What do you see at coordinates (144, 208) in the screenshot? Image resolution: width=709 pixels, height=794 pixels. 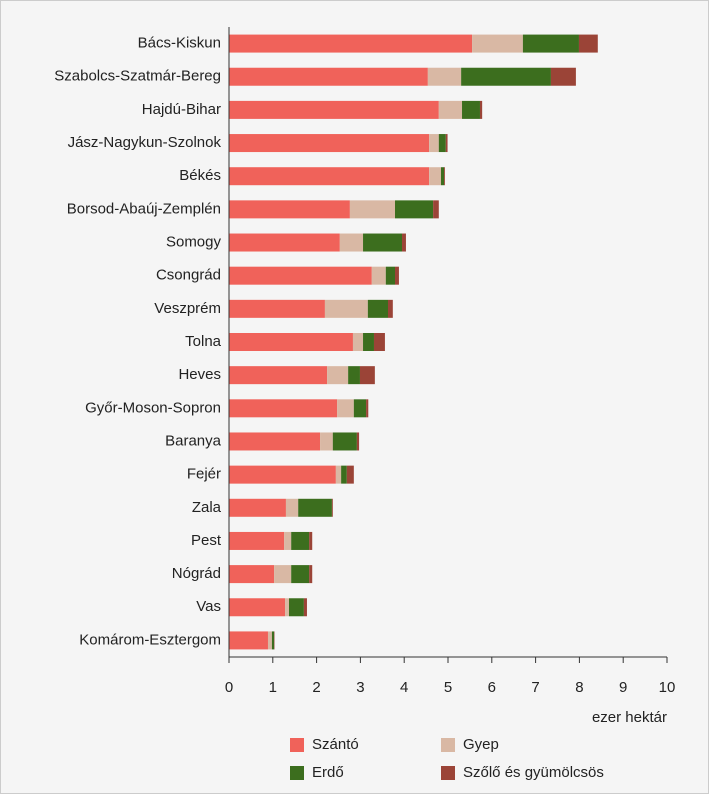 I see `y-tick-label: Borsod-Abaúj-Zemplén` at bounding box center [144, 208].